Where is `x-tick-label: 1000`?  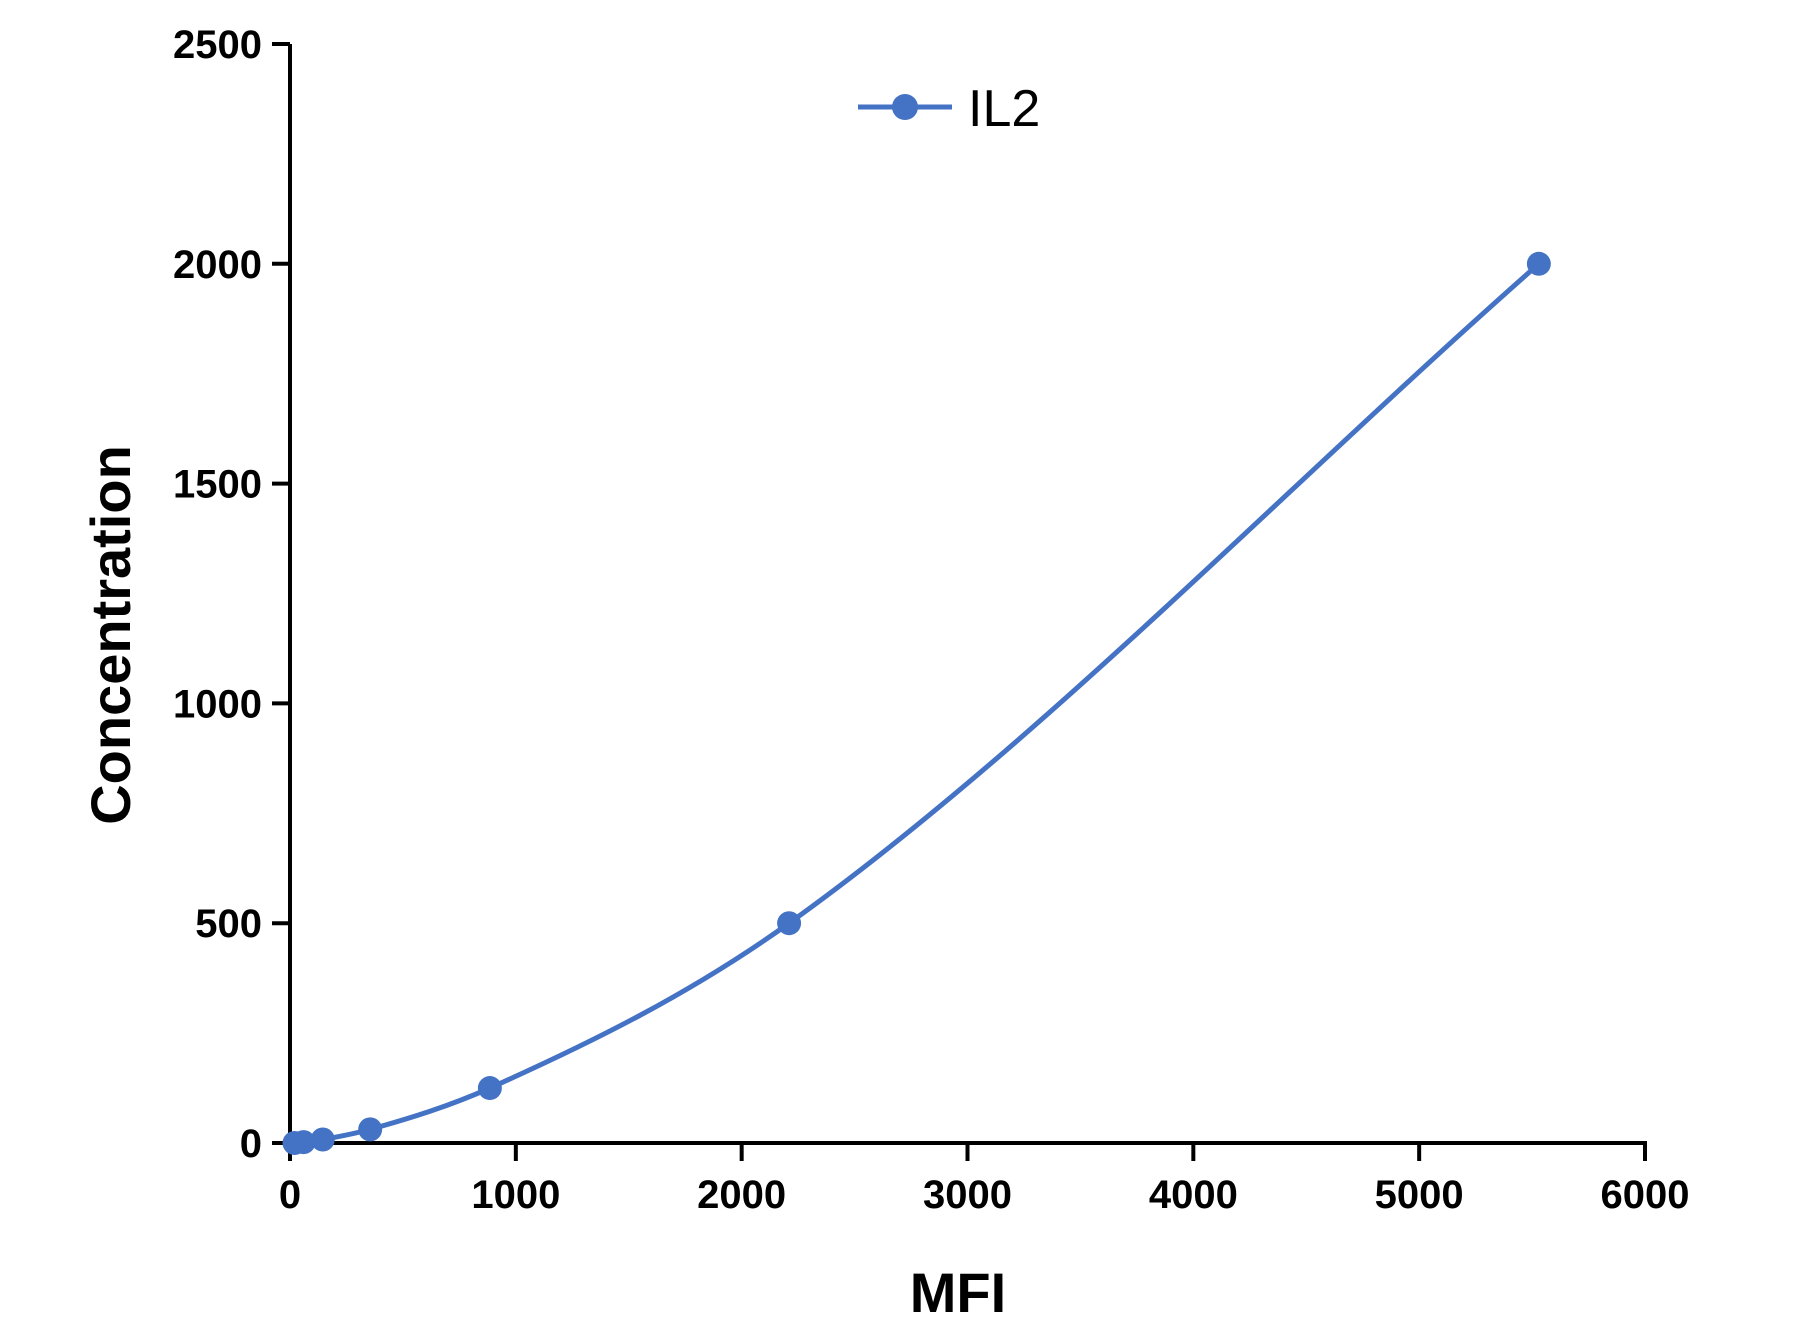
x-tick-label: 1000 is located at coordinates (515, 1195).